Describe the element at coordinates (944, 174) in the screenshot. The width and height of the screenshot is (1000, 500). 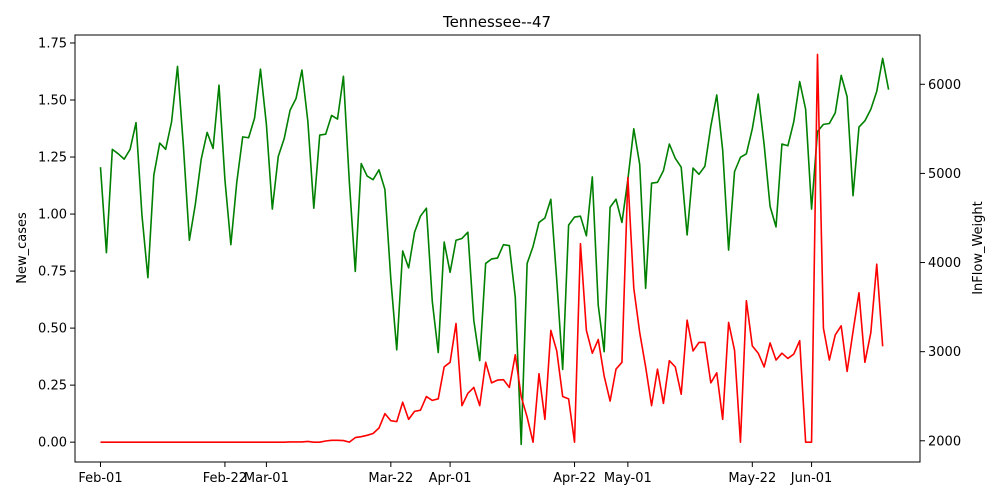
I see `y-right-tick-label: 5000` at that location.